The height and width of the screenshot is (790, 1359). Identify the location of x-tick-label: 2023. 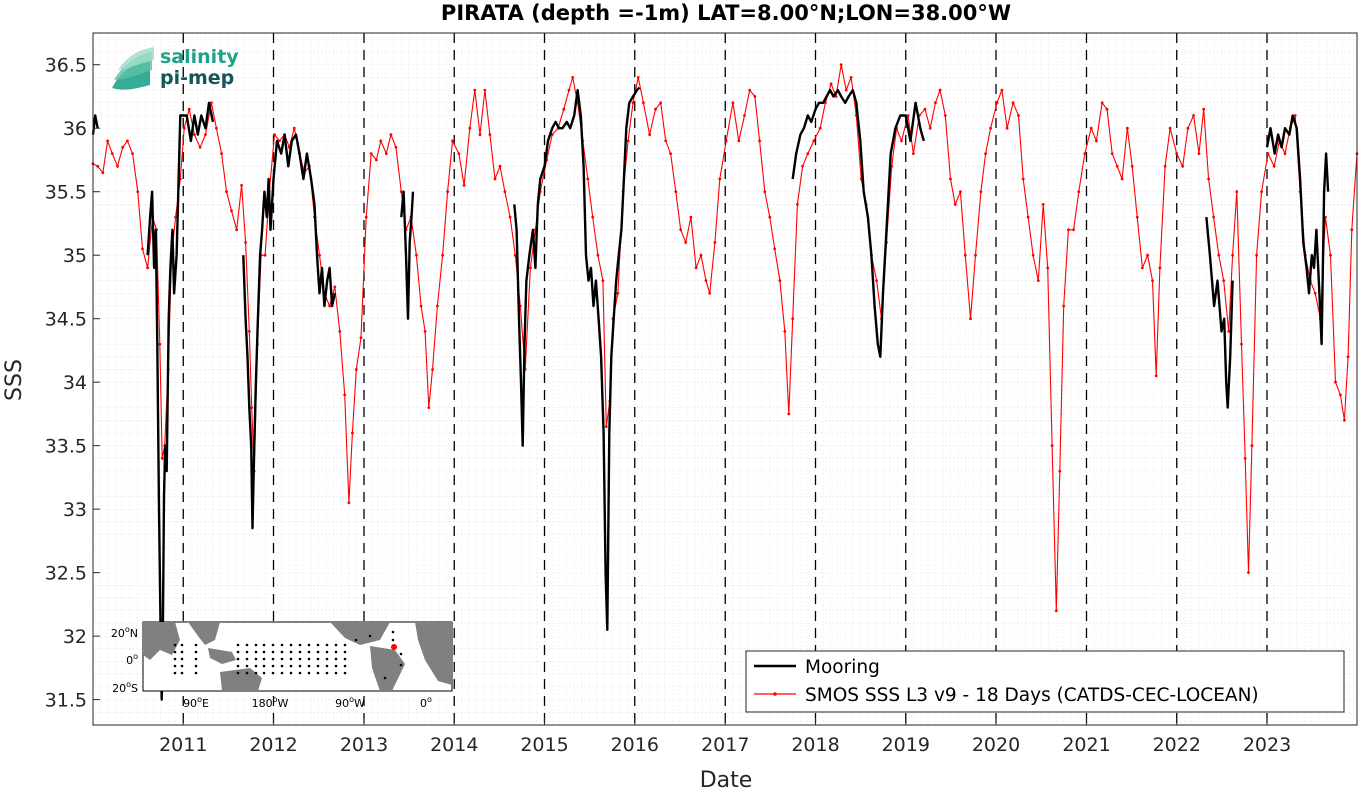
(1267, 745).